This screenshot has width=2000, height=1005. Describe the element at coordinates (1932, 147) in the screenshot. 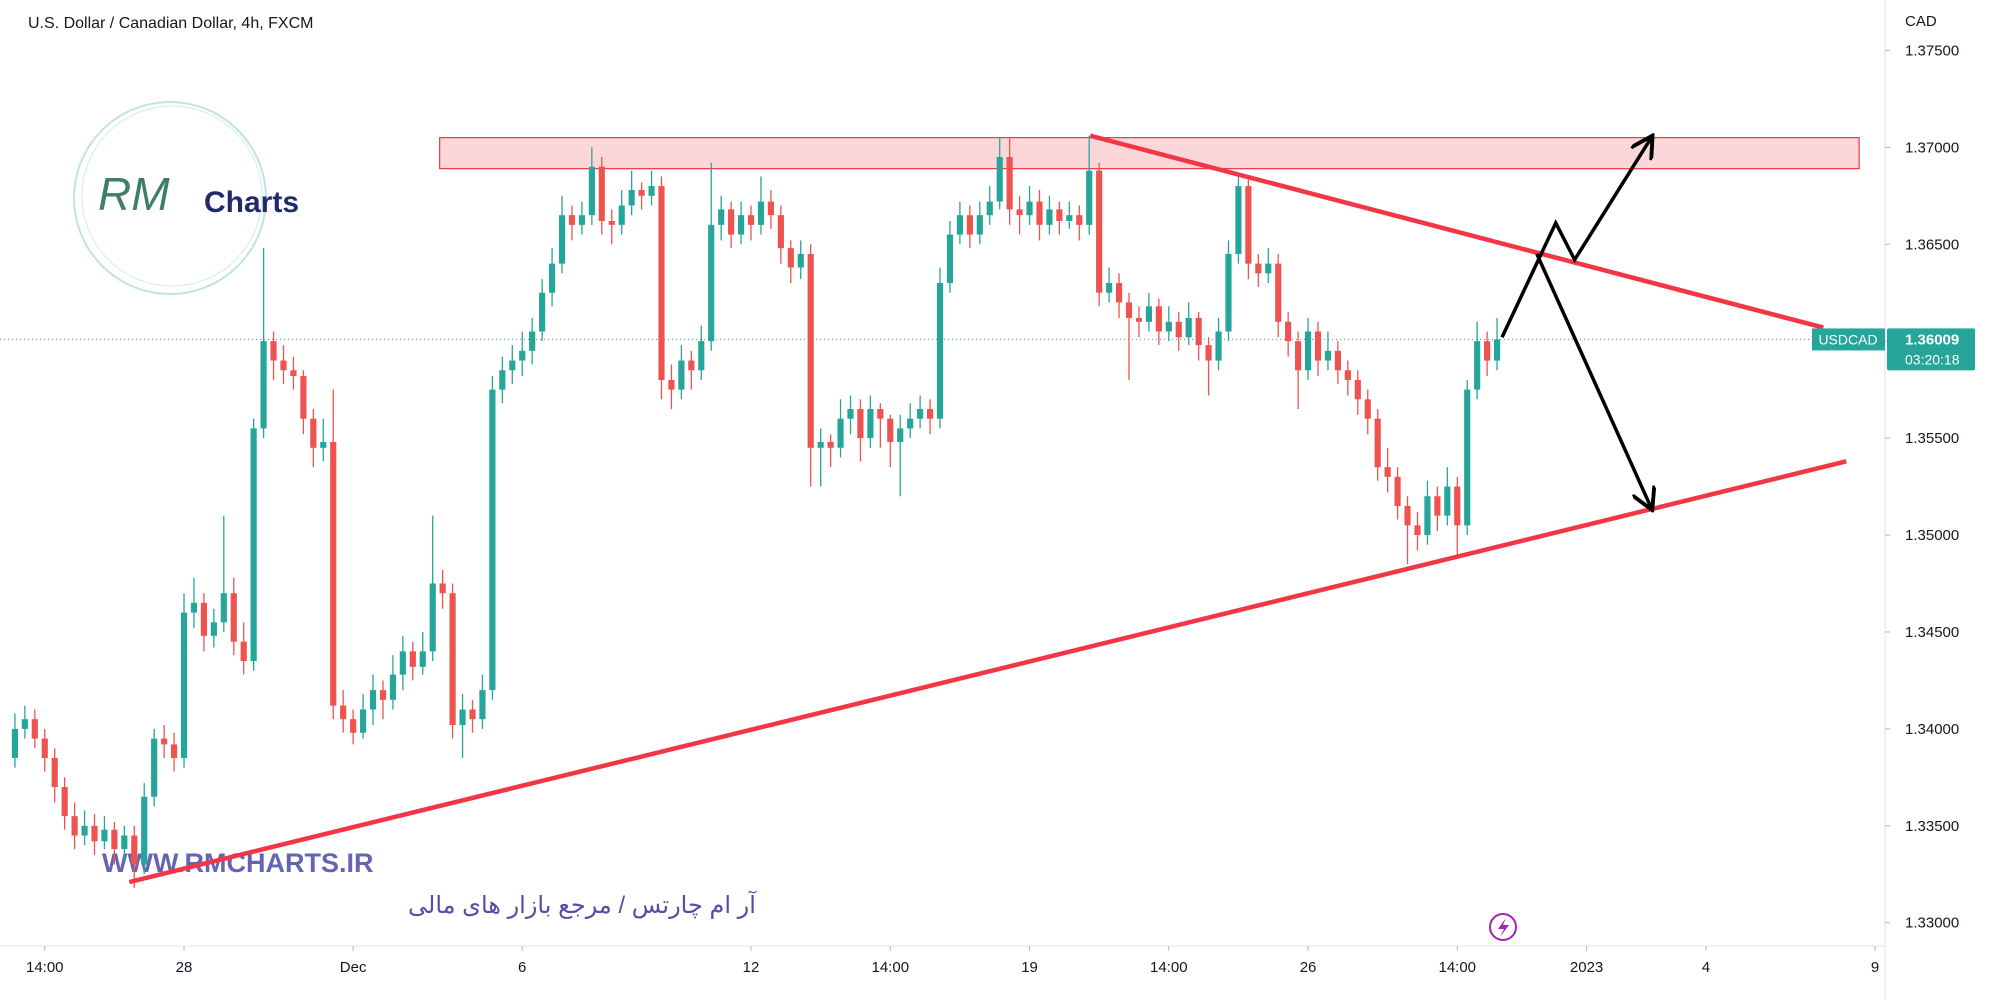

I see `y-tick-label: 1.37000` at that location.